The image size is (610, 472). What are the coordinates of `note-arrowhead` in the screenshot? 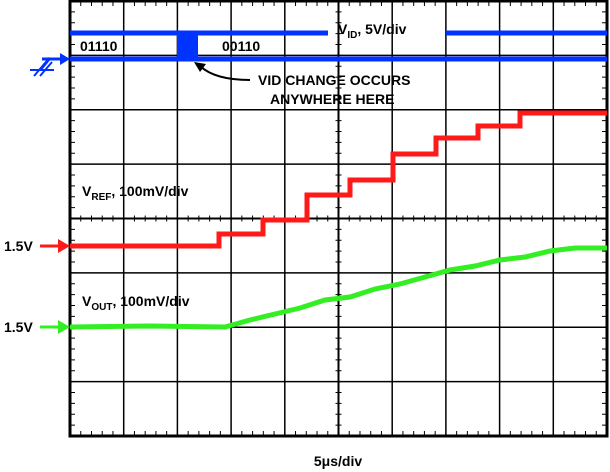 It's located at (200, 67).